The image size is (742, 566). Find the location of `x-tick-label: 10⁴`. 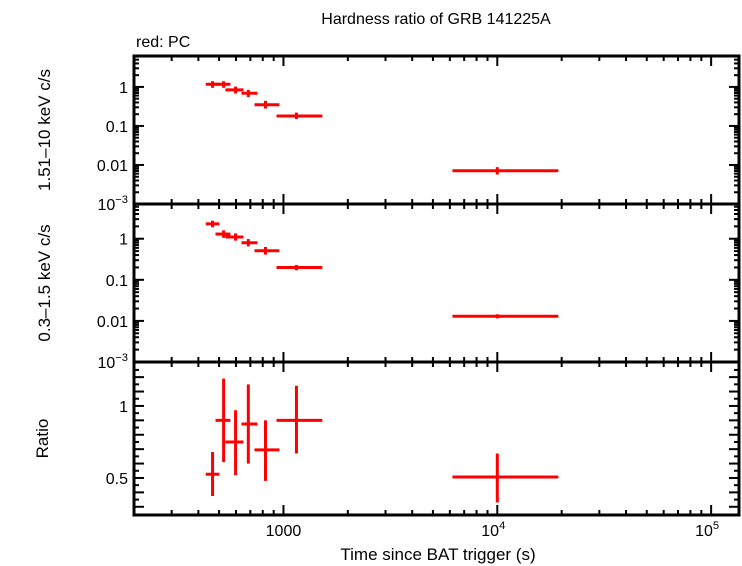

x-tick-label: 10⁴ is located at coordinates (493, 530).